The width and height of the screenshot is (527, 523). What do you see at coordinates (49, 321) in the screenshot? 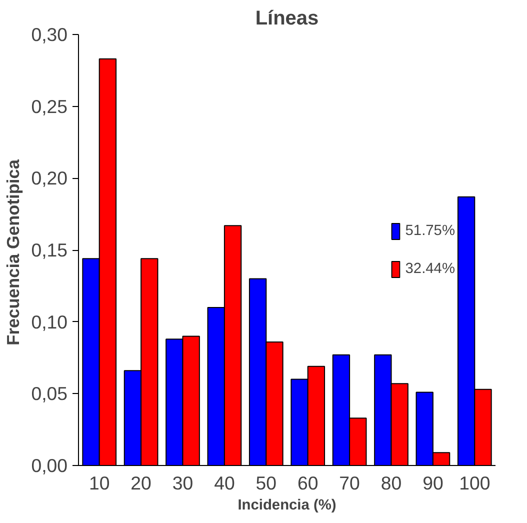
I see `y-tick-label: 0,10` at bounding box center [49, 321].